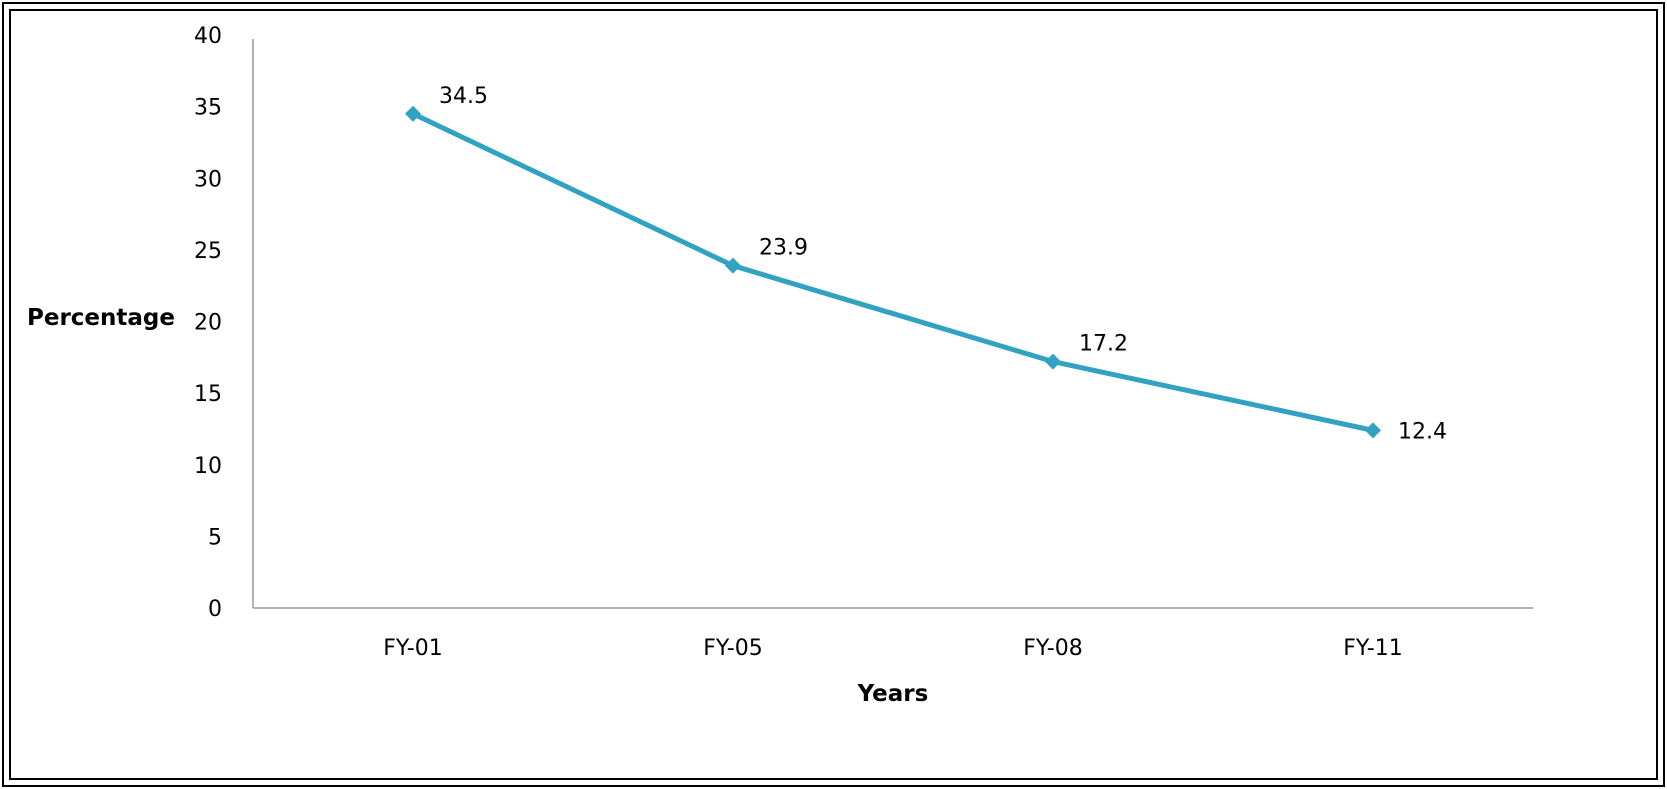 This screenshot has height=789, width=1667. I want to click on x-tick-label: FY-08, so click(1052, 648).